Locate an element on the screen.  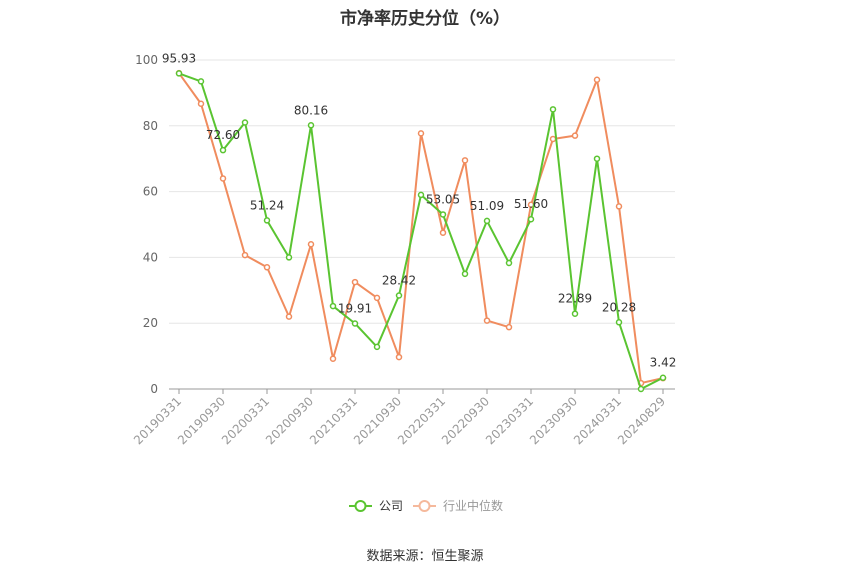
chart-title: 市净率历史分位（%） is located at coordinates (425, 19).